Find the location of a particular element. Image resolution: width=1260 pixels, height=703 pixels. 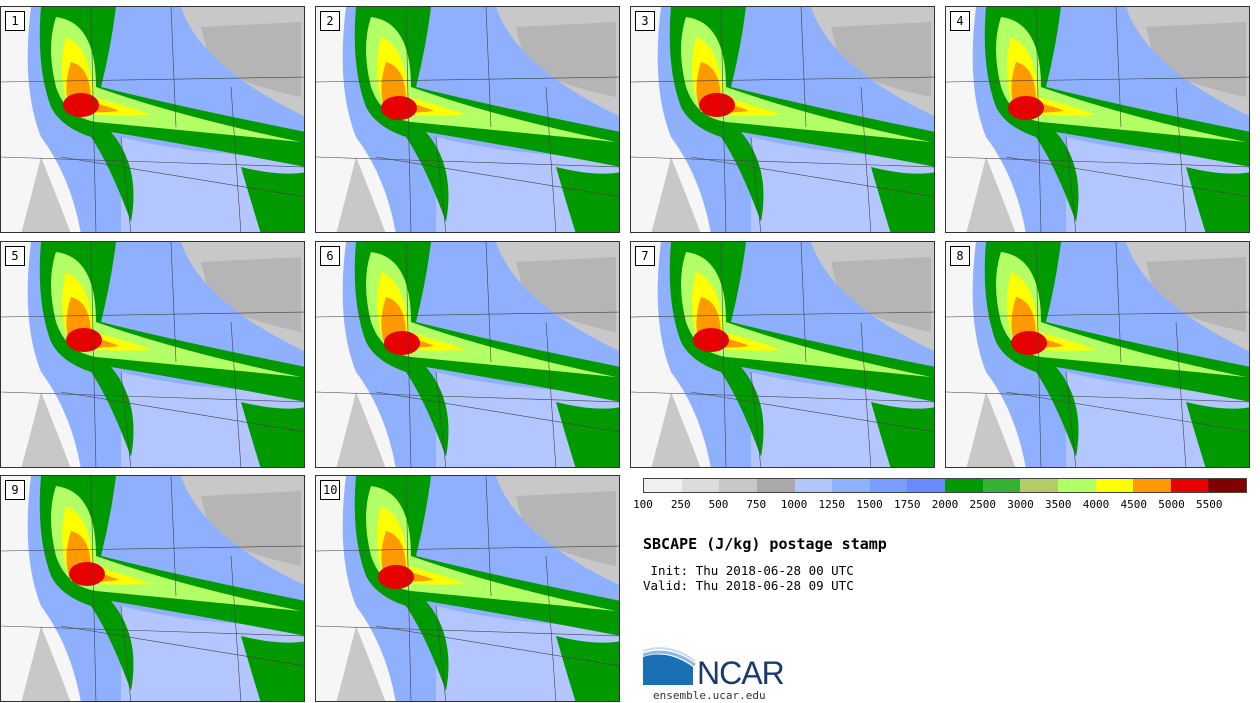

panel-label: 4 is located at coordinates (960, 21).